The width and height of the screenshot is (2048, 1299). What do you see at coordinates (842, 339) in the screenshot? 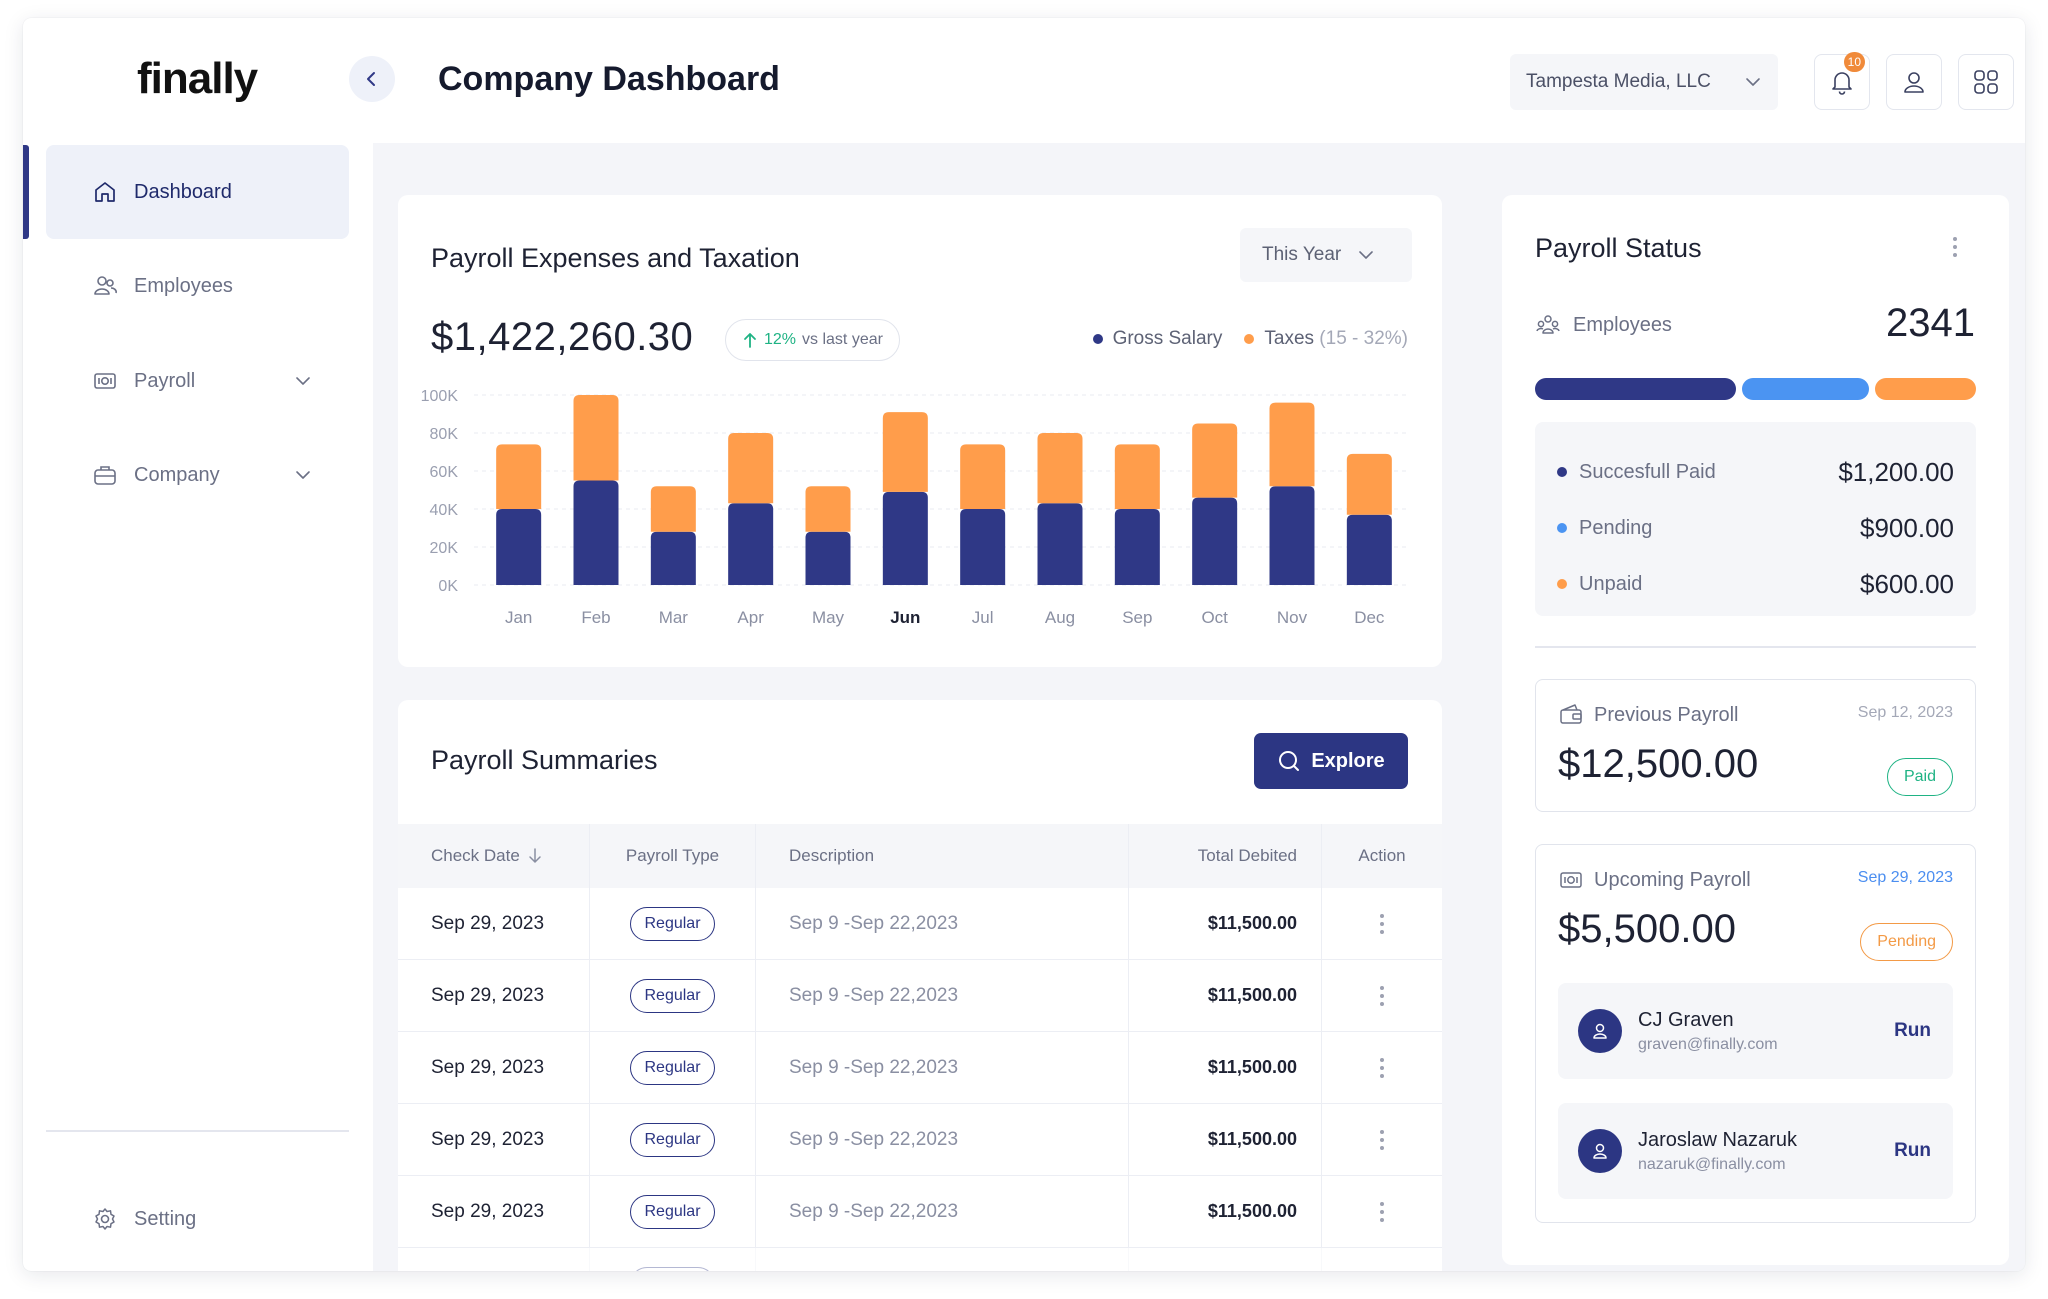
I see `trend-text: vs last year` at bounding box center [842, 339].